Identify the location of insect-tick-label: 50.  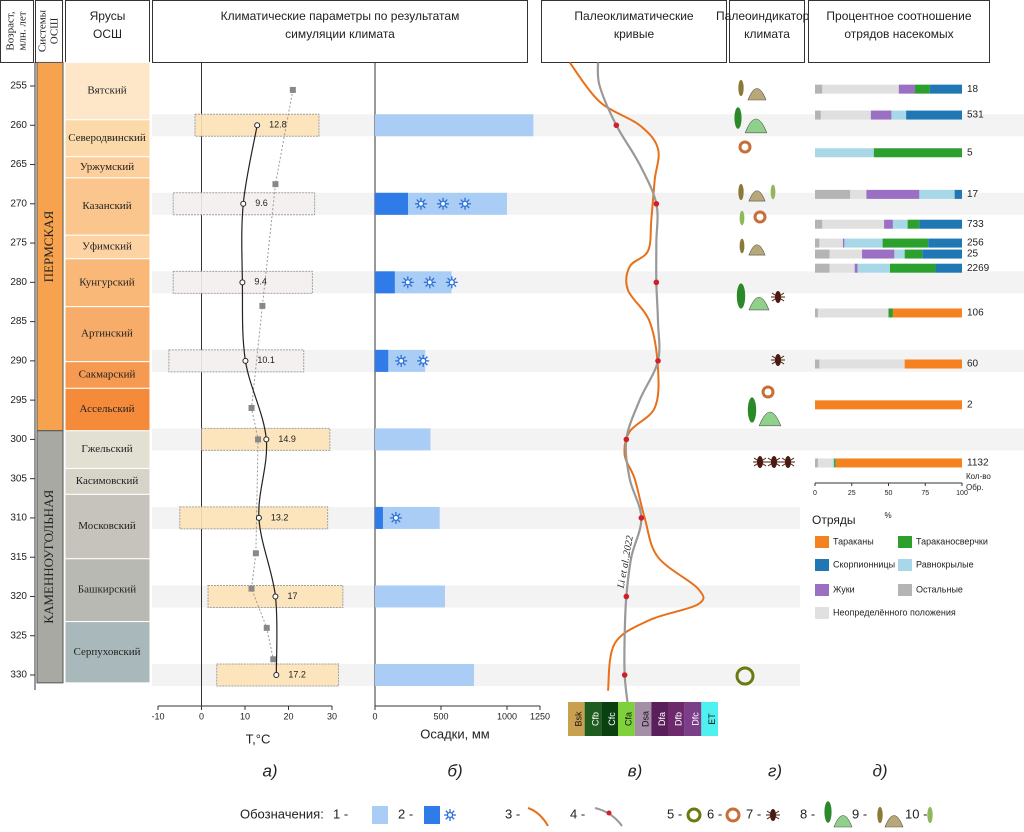
(889, 493).